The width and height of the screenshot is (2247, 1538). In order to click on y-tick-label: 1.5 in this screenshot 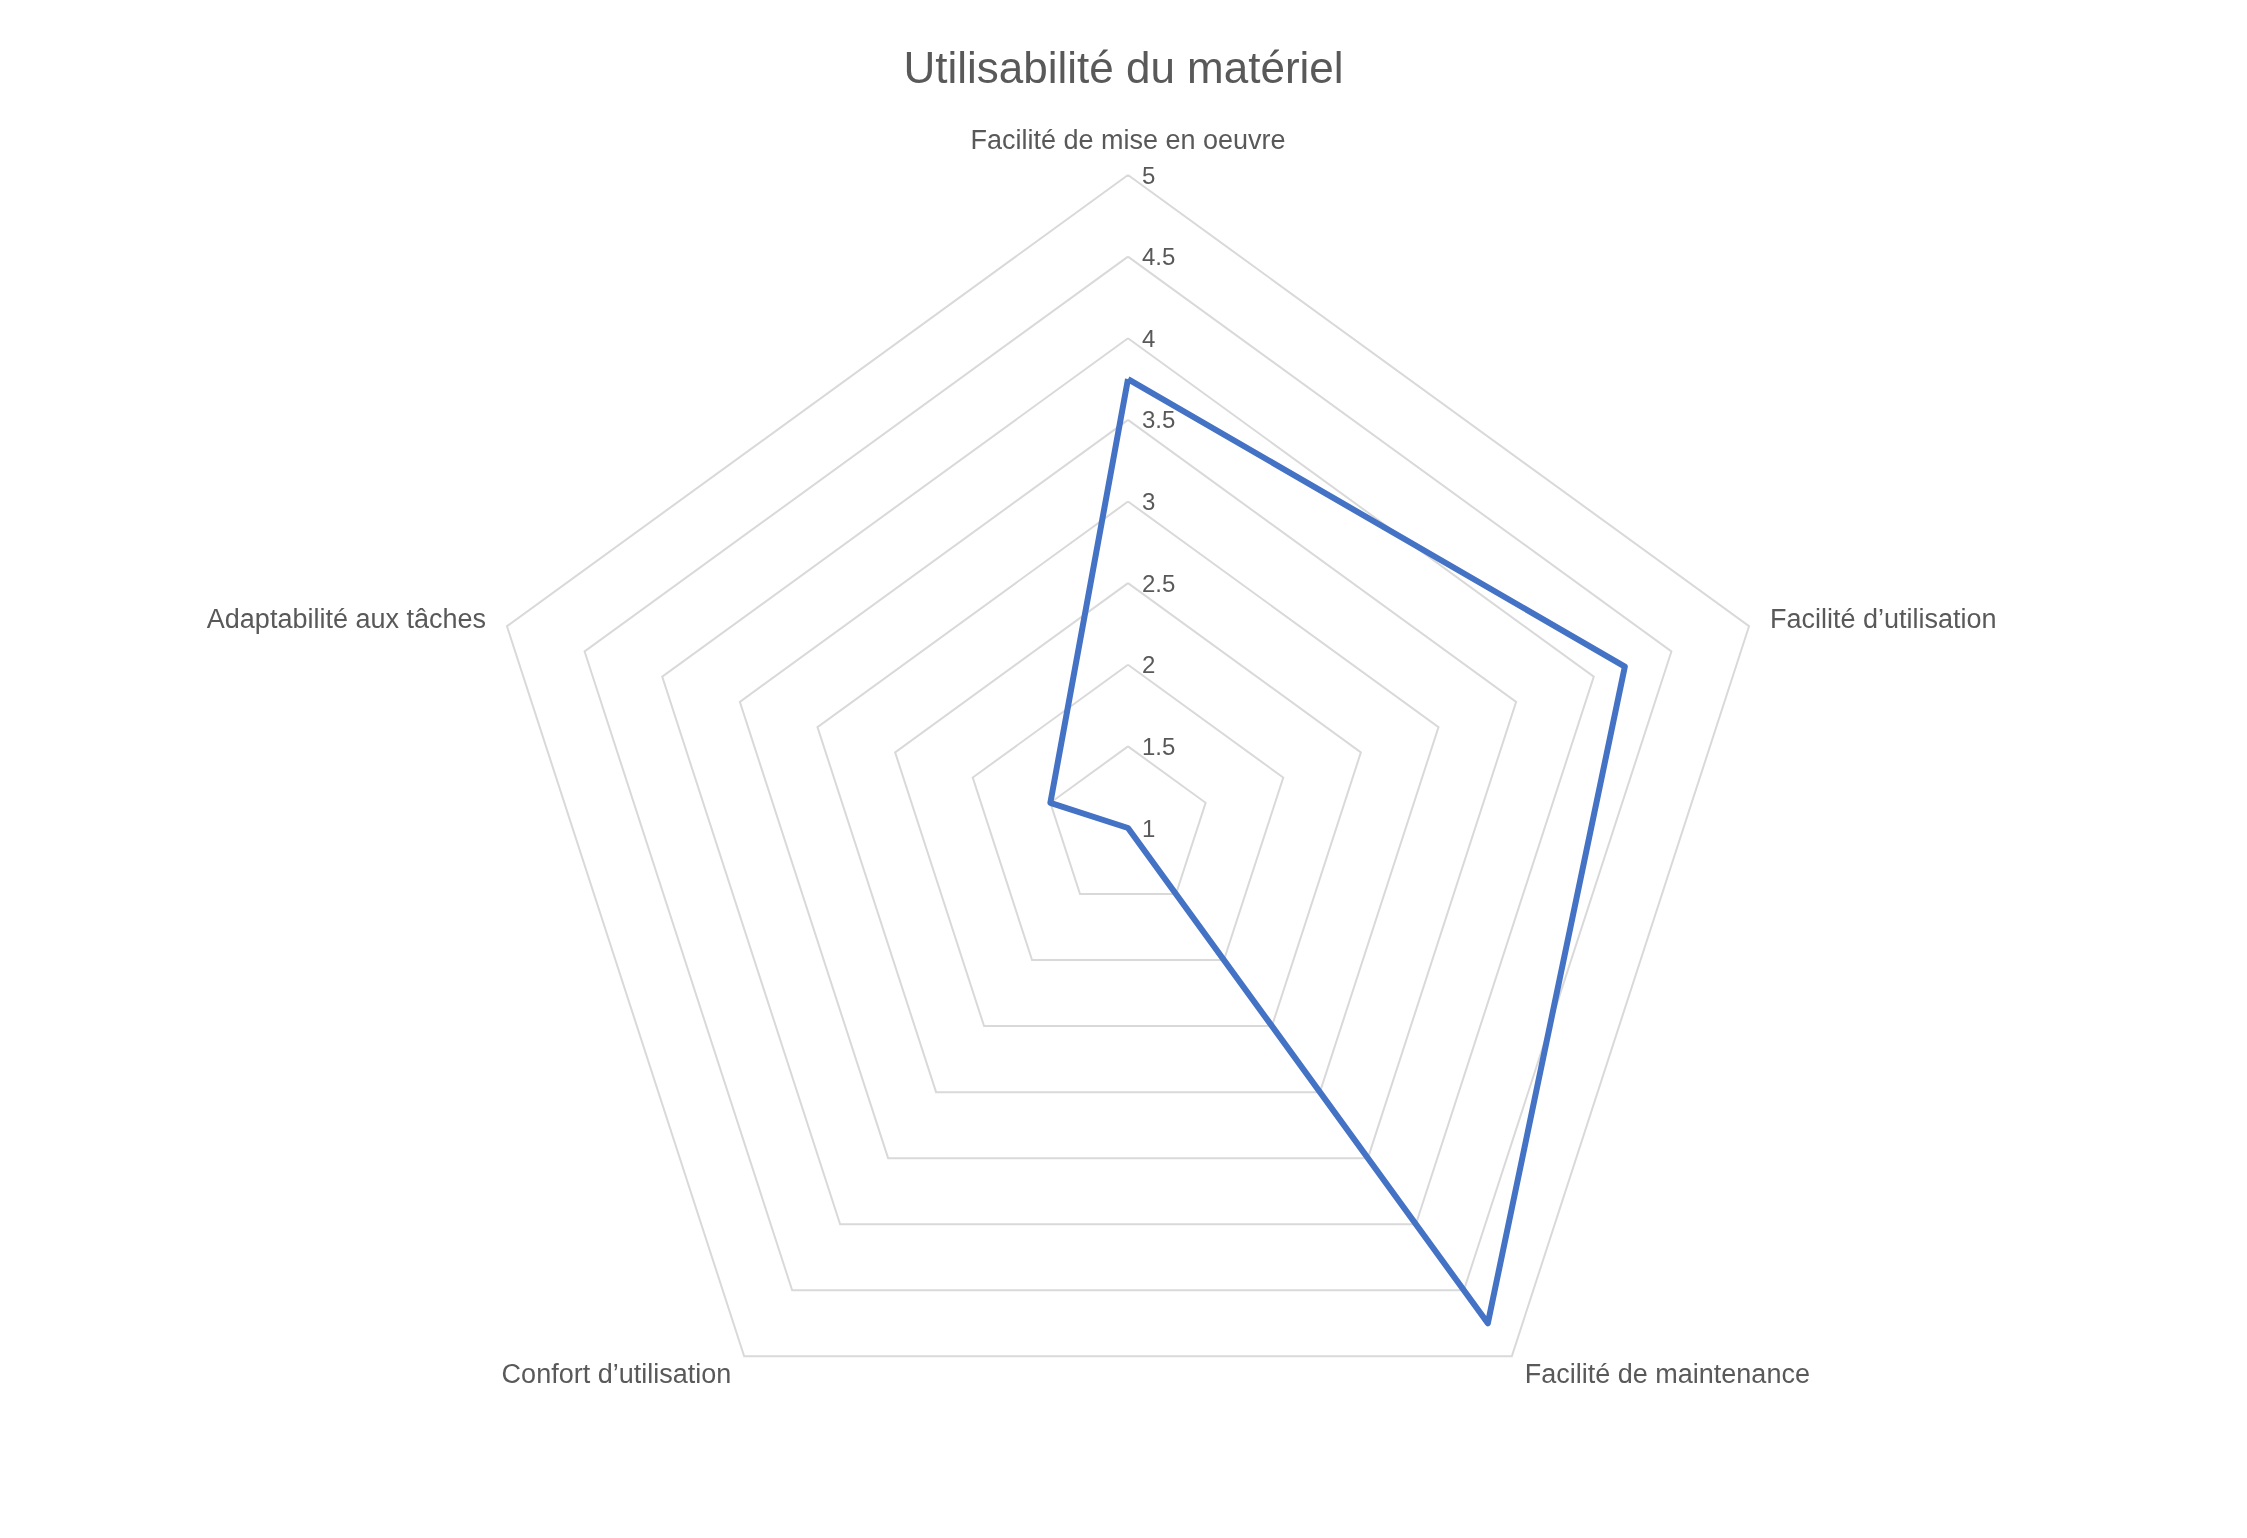, I will do `click(1159, 746)`.